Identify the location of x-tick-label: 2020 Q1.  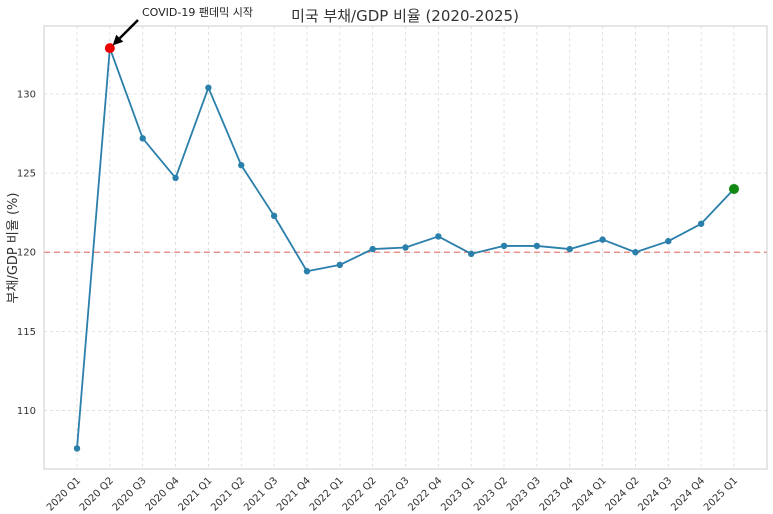
(64, 494).